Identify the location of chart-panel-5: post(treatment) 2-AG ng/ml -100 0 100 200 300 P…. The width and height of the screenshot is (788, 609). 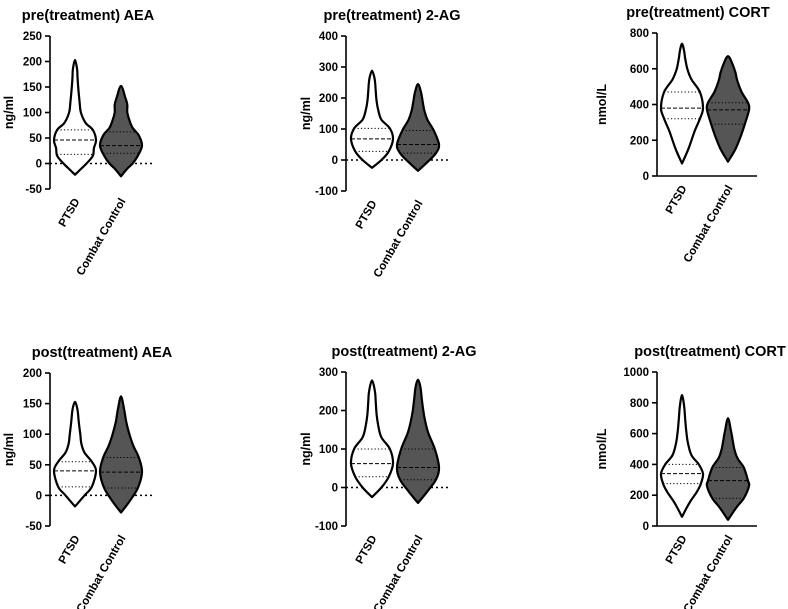
(388, 476).